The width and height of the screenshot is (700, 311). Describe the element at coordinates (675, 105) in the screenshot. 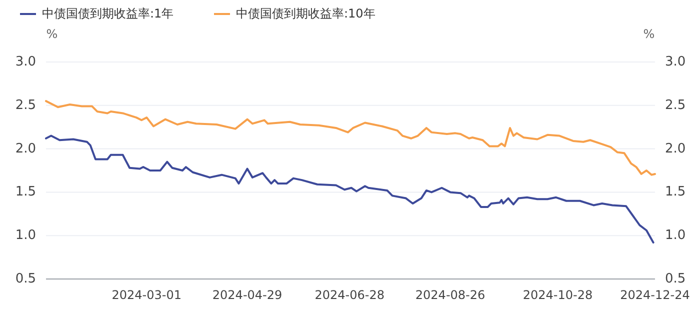

I see `y2-tick-label: 2.5` at that location.